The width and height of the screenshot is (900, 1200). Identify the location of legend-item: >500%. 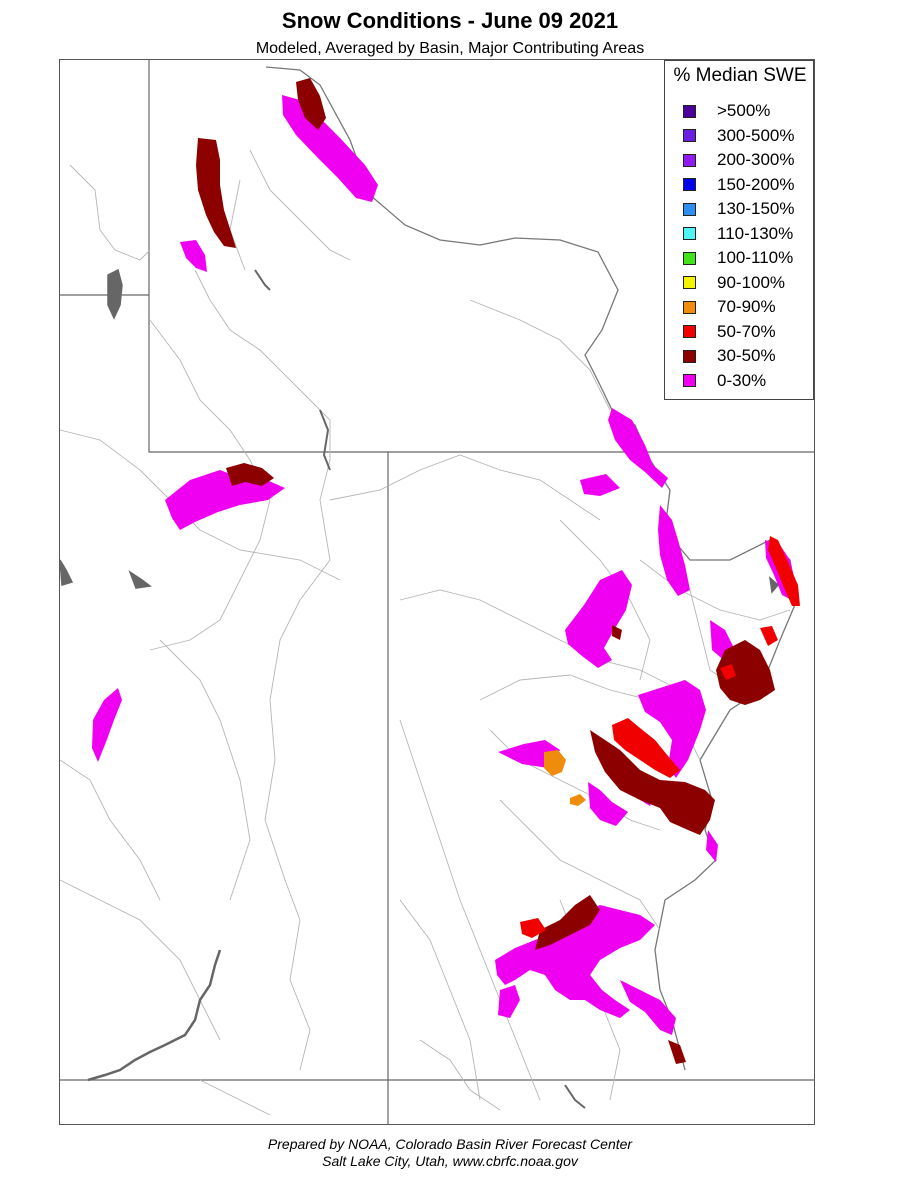
(739, 111).